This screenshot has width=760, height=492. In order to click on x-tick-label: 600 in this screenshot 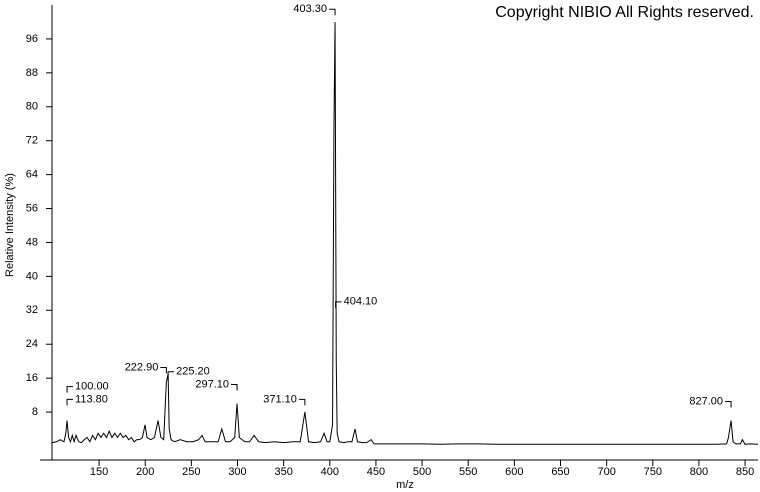, I will do `click(514, 472)`.